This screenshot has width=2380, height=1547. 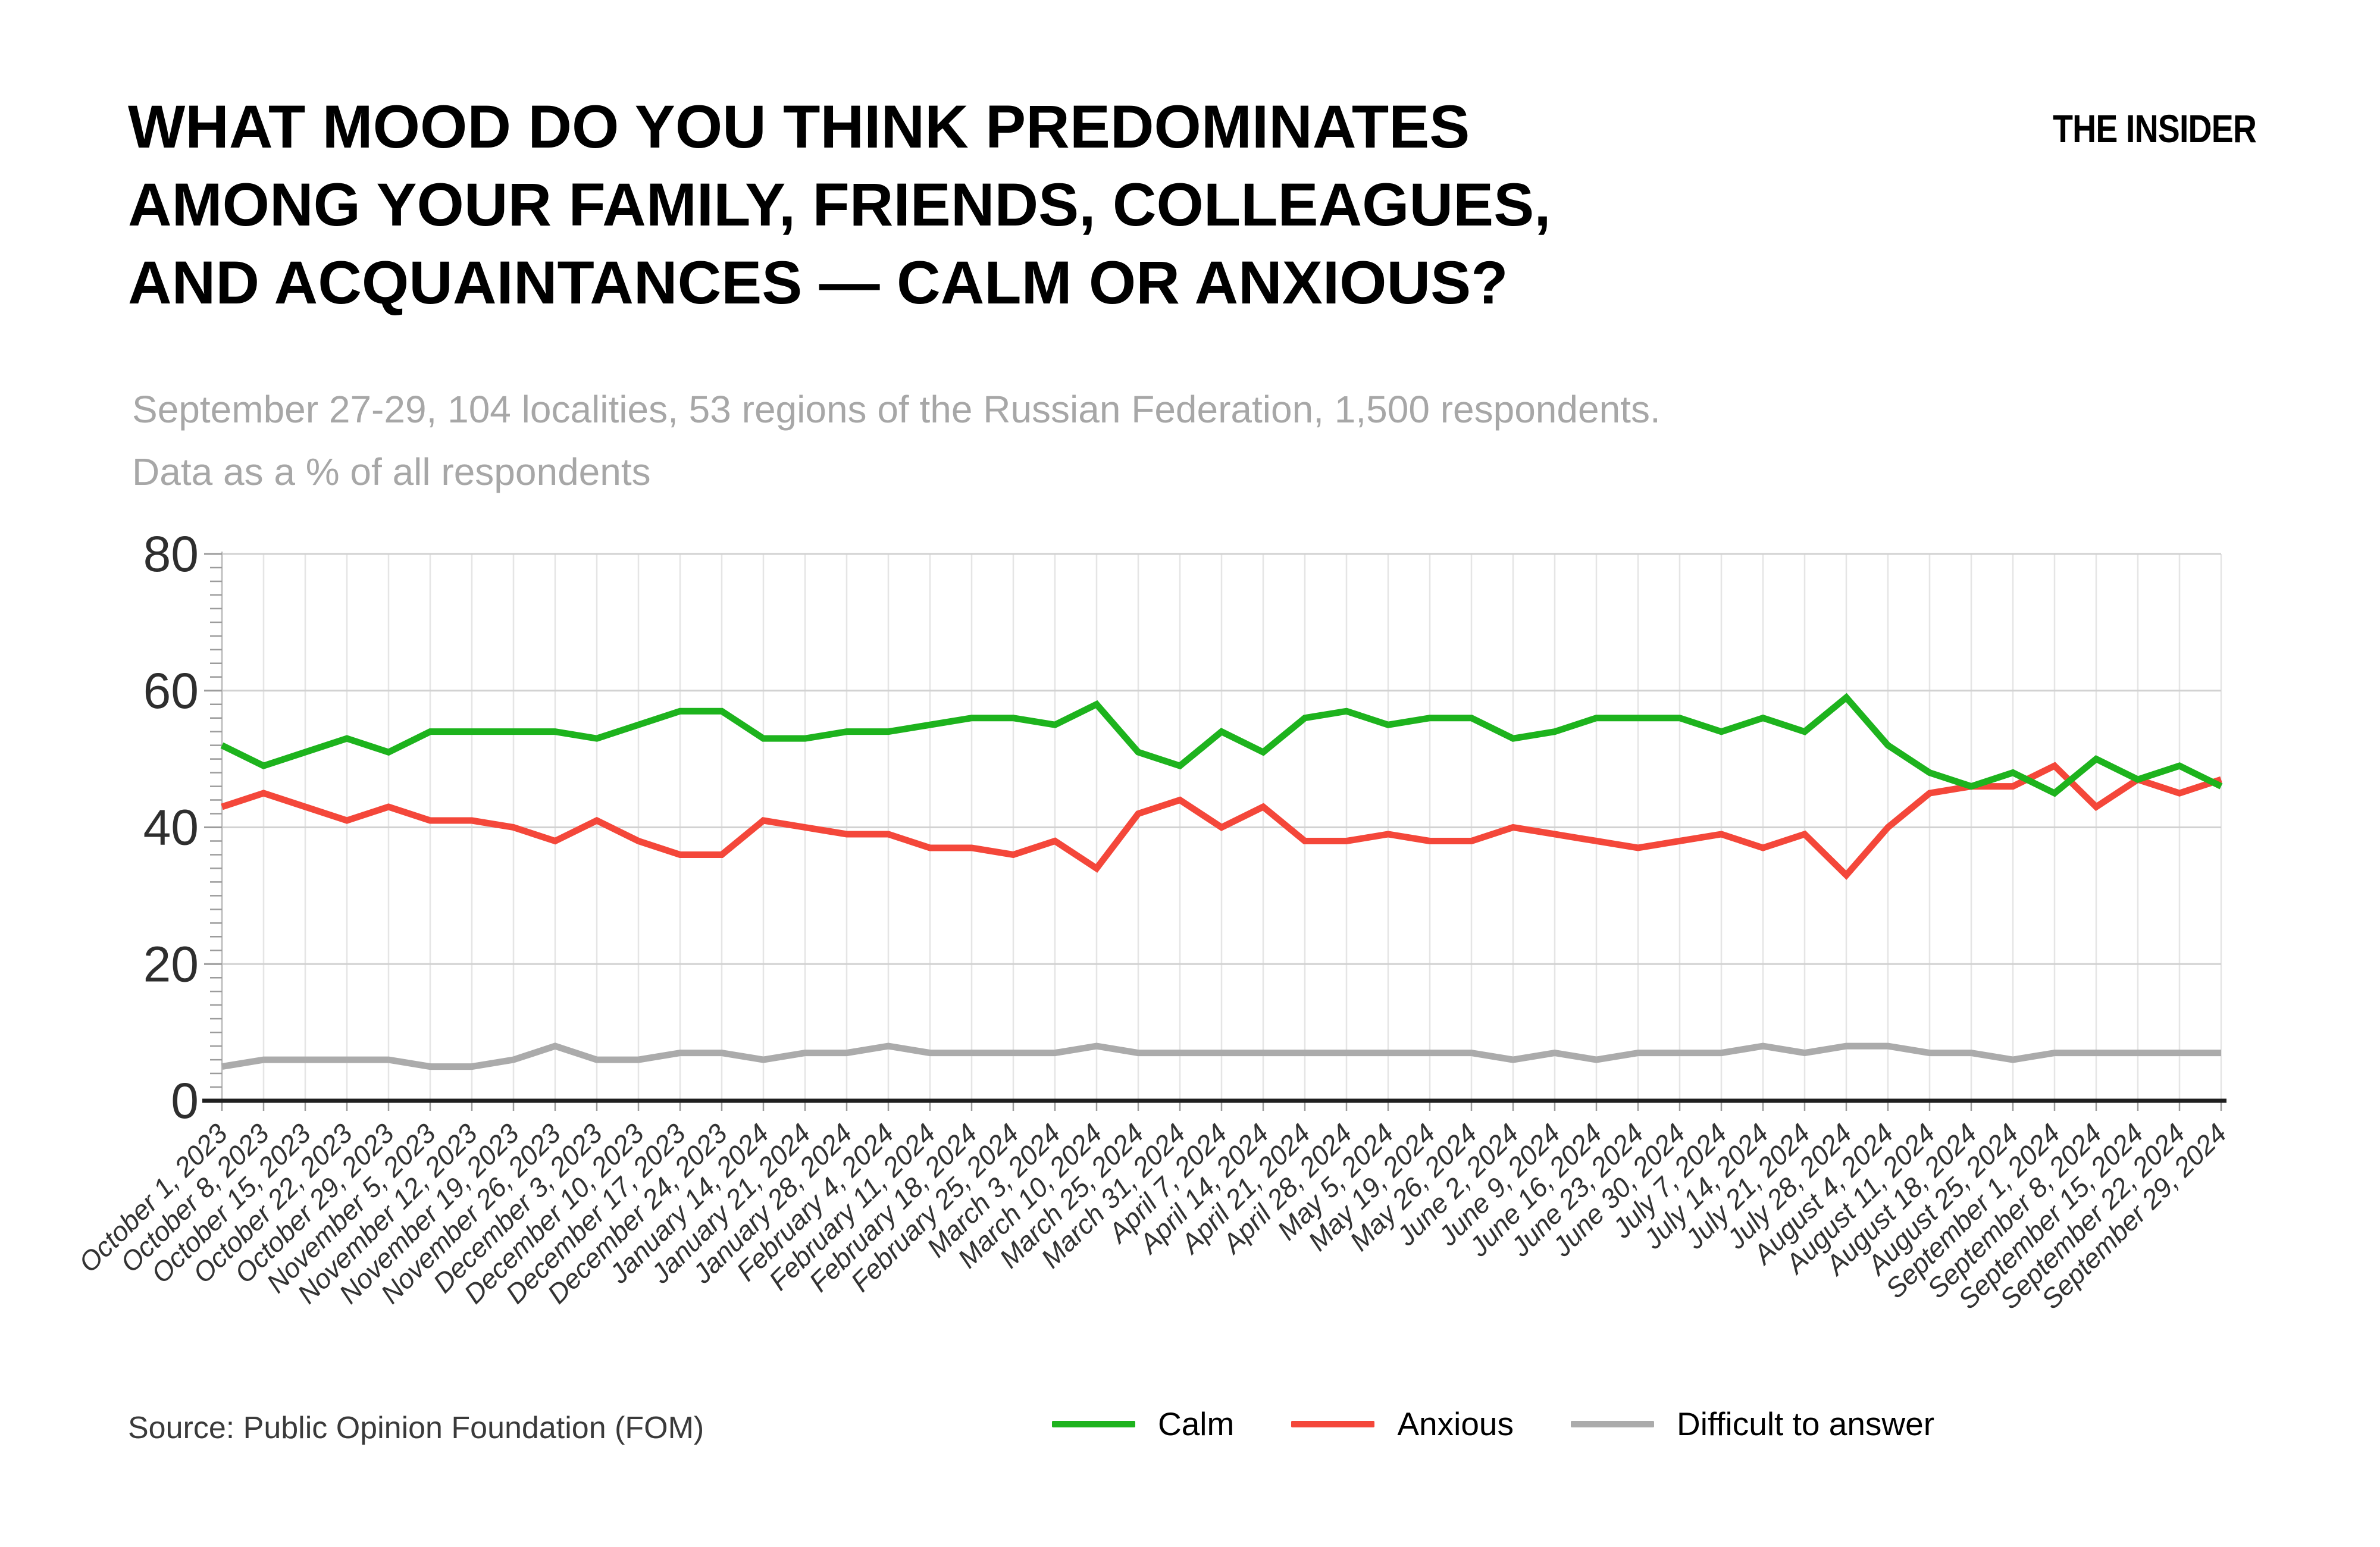 I want to click on calm-line-swatch, so click(x=1093, y=1423).